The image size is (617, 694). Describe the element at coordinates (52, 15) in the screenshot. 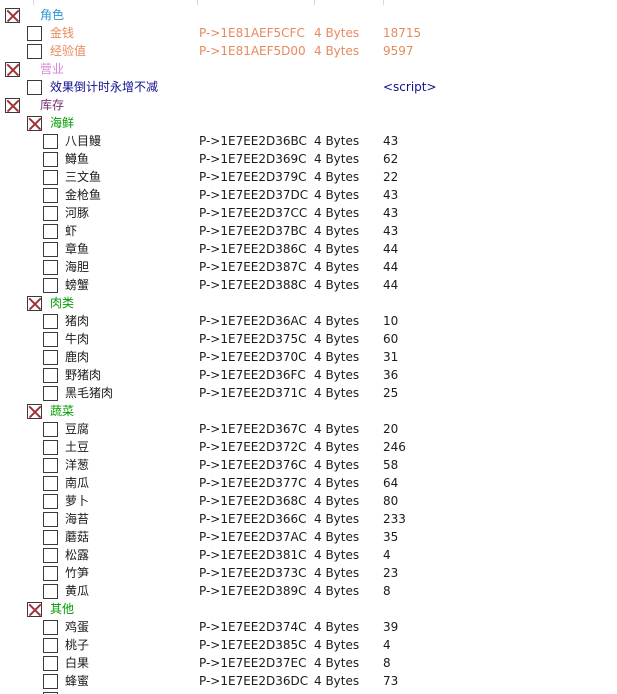

I see `description-cell: 角色` at that location.